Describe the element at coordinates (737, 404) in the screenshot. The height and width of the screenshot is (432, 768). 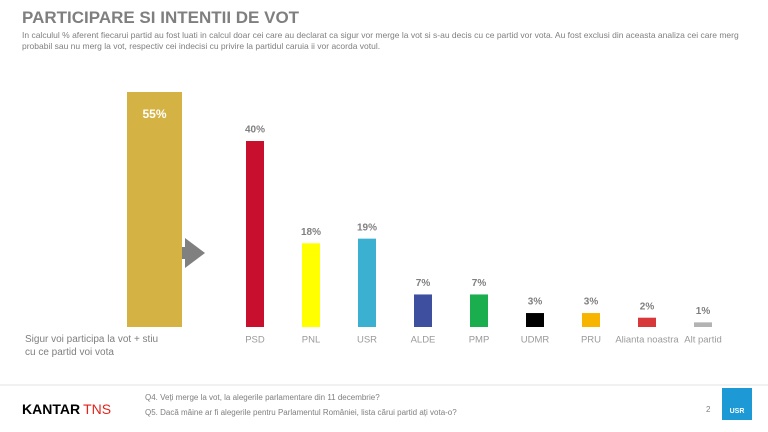
I see `logo-box` at that location.